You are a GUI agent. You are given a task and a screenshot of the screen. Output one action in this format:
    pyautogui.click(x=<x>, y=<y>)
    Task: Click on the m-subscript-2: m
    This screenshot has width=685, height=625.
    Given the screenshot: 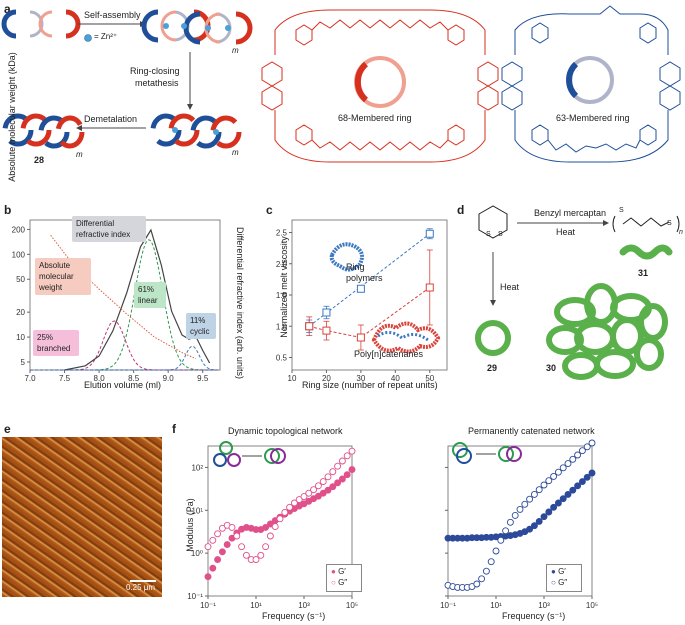 What is the action you would take?
    pyautogui.click(x=235, y=152)
    